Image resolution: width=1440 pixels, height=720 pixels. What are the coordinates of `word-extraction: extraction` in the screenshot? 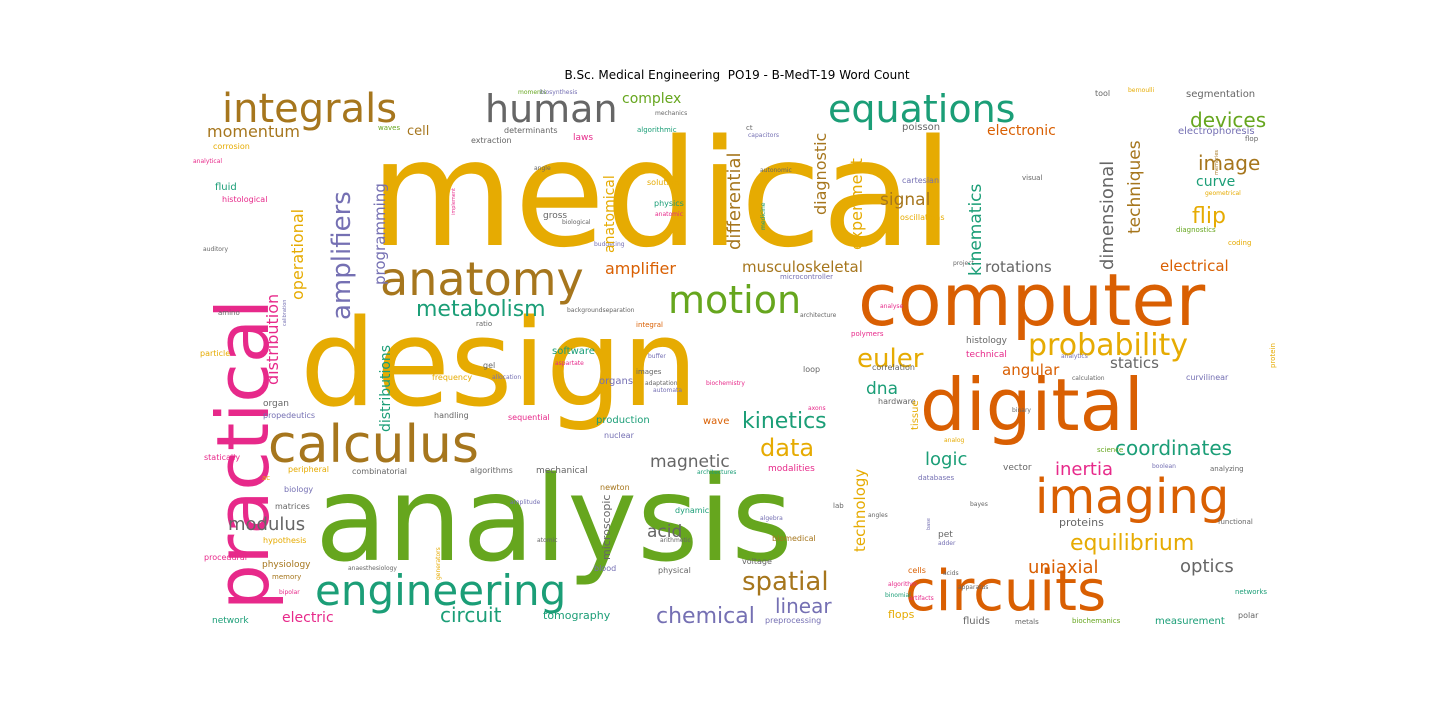 It's located at (491, 140).